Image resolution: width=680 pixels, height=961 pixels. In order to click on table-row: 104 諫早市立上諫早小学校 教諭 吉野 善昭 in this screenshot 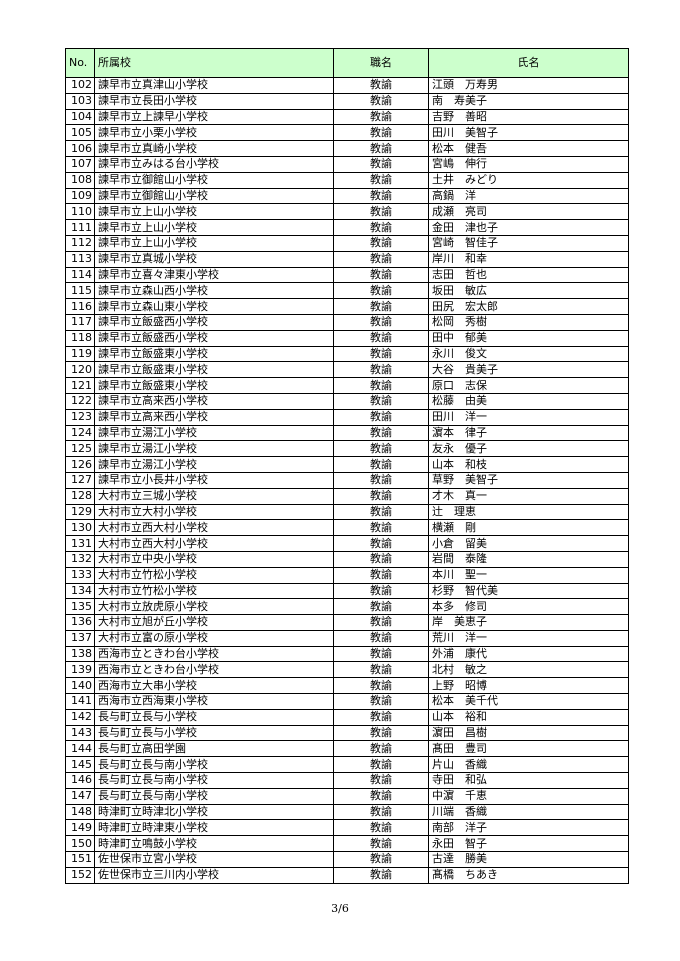, I will do `click(347, 117)`.